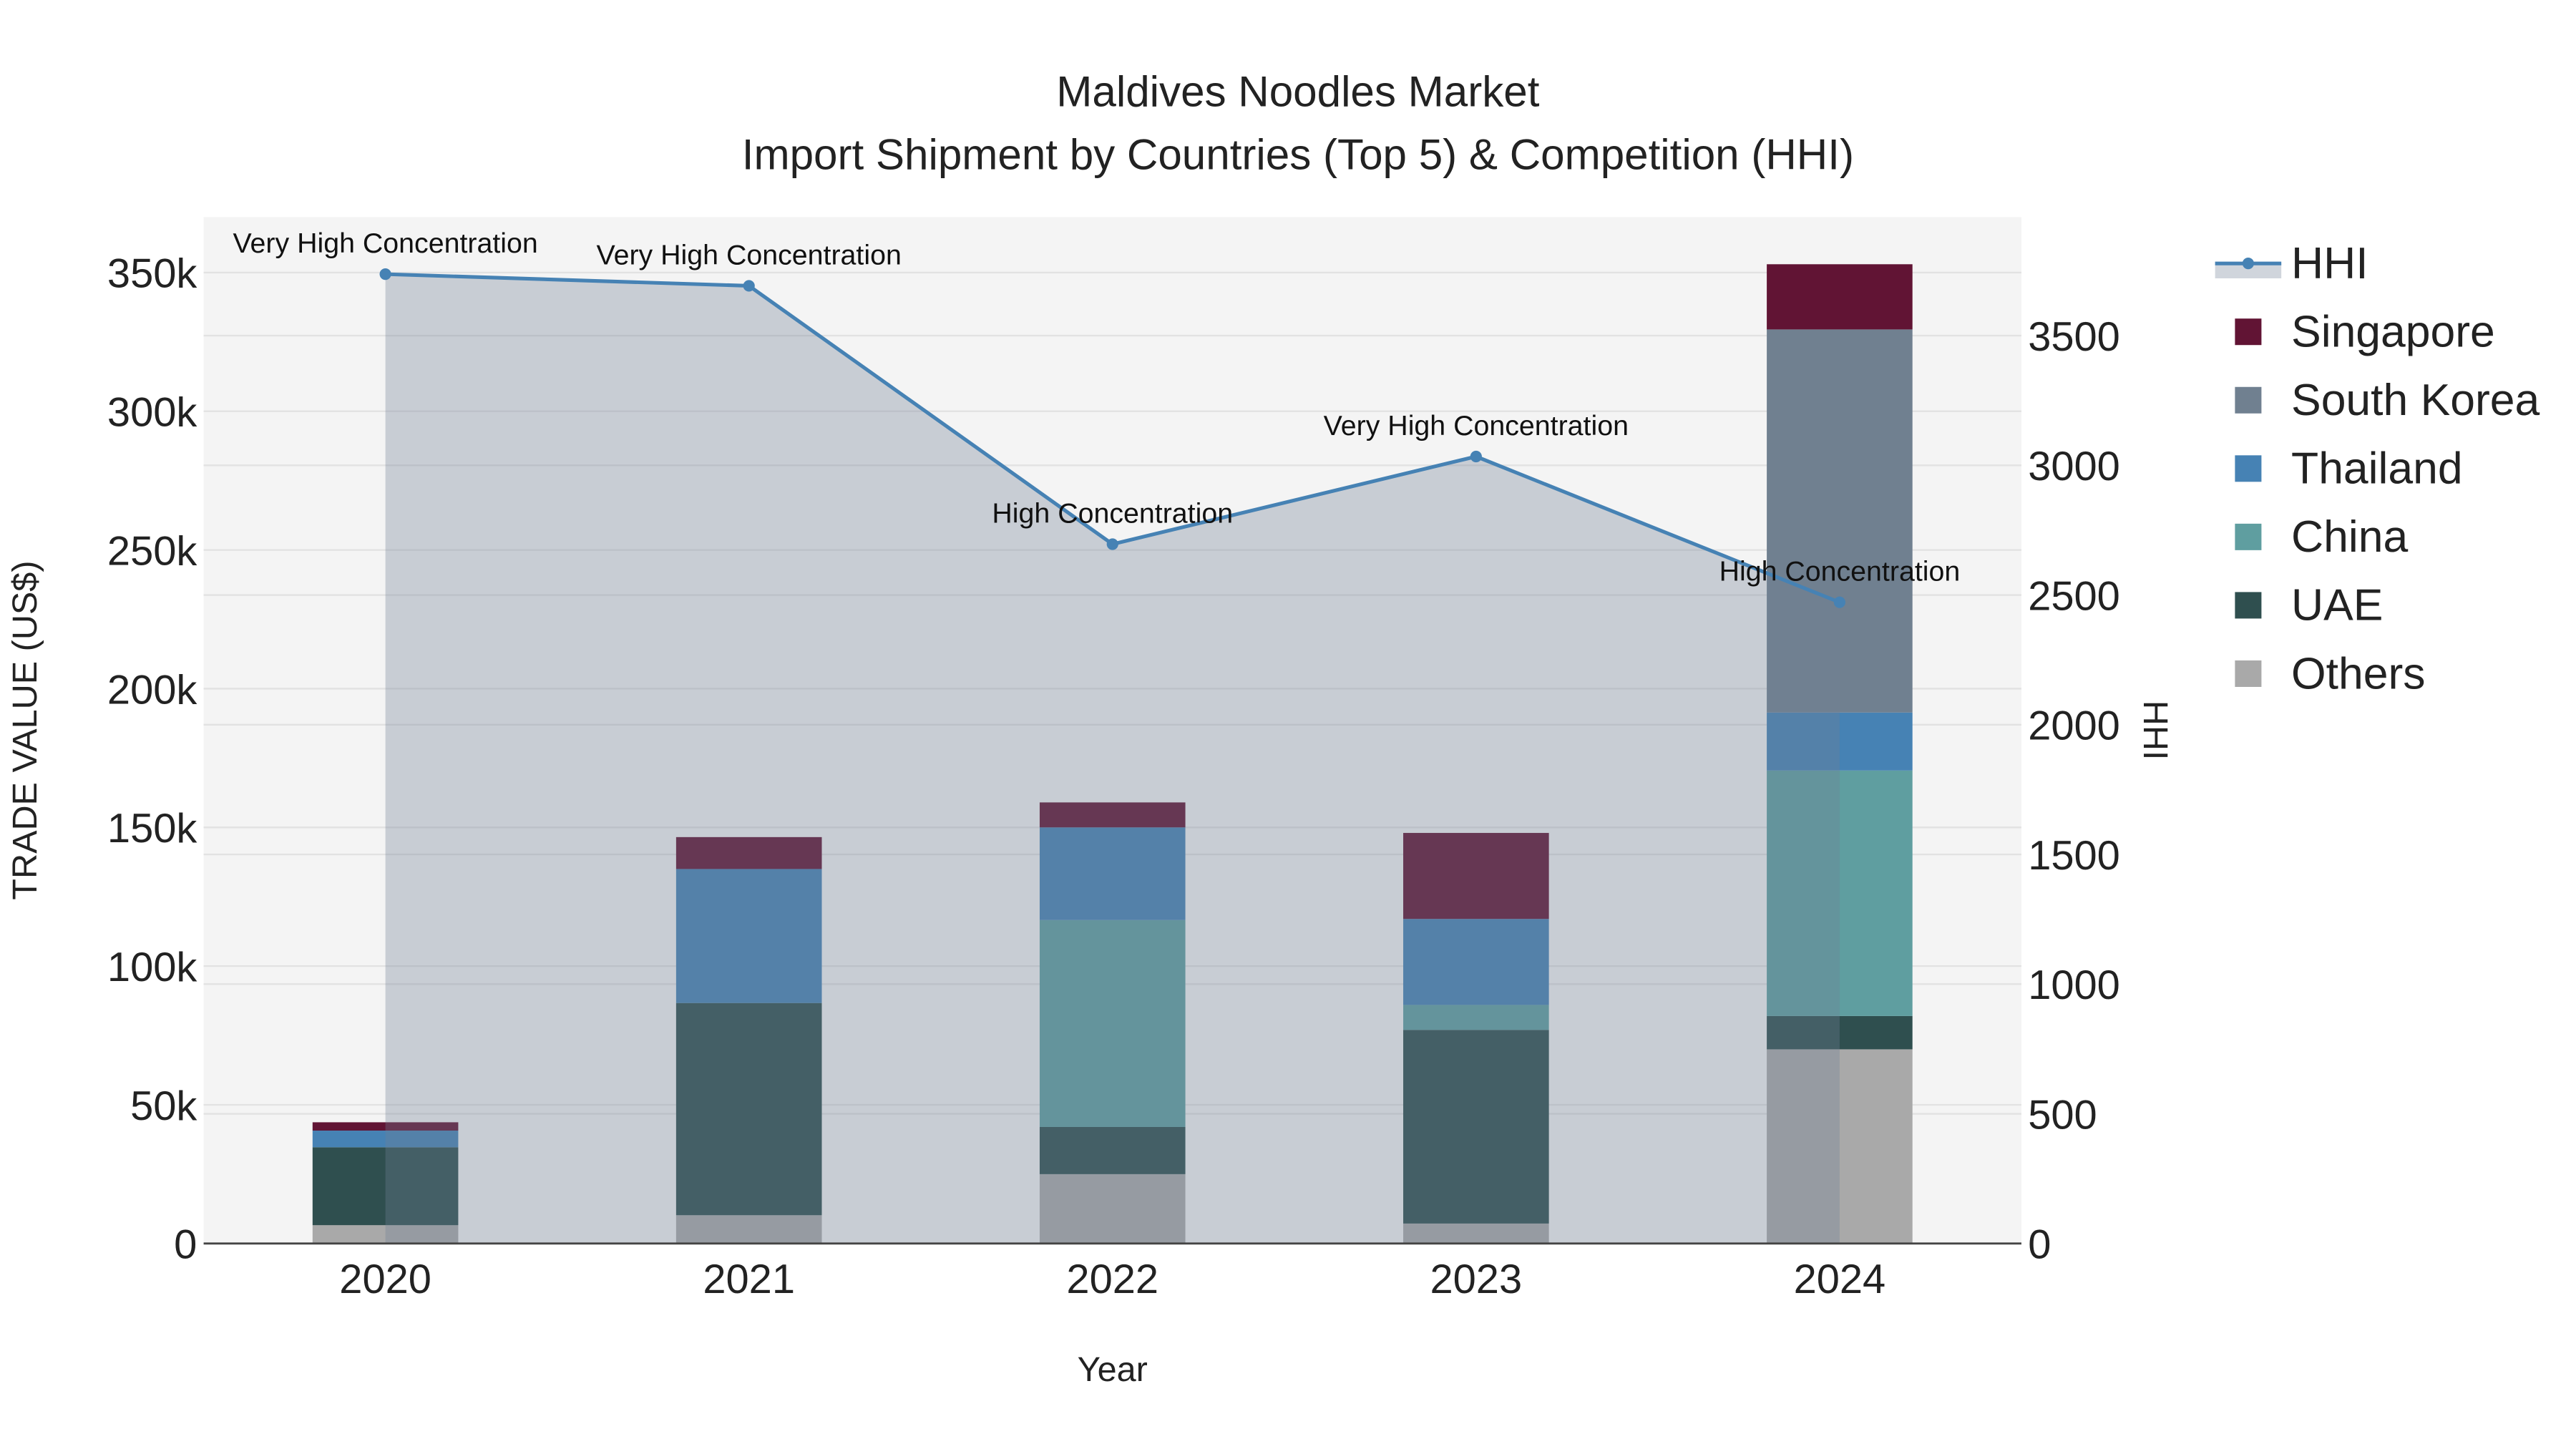 The width and height of the screenshot is (2576, 1449). Describe the element at coordinates (749, 1279) in the screenshot. I see `x-tick-label: 2021` at that location.